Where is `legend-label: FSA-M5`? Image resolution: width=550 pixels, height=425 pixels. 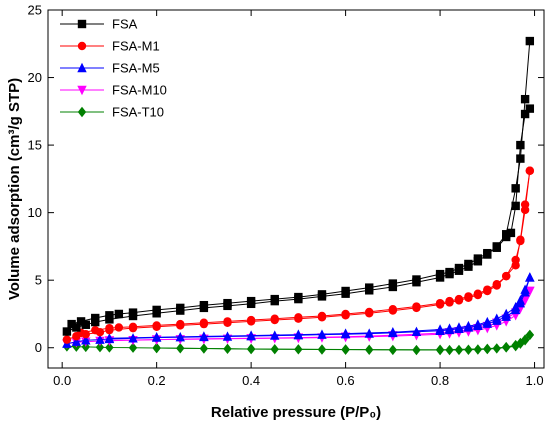
legend-label: FSA-M5 is located at coordinates (136, 68).